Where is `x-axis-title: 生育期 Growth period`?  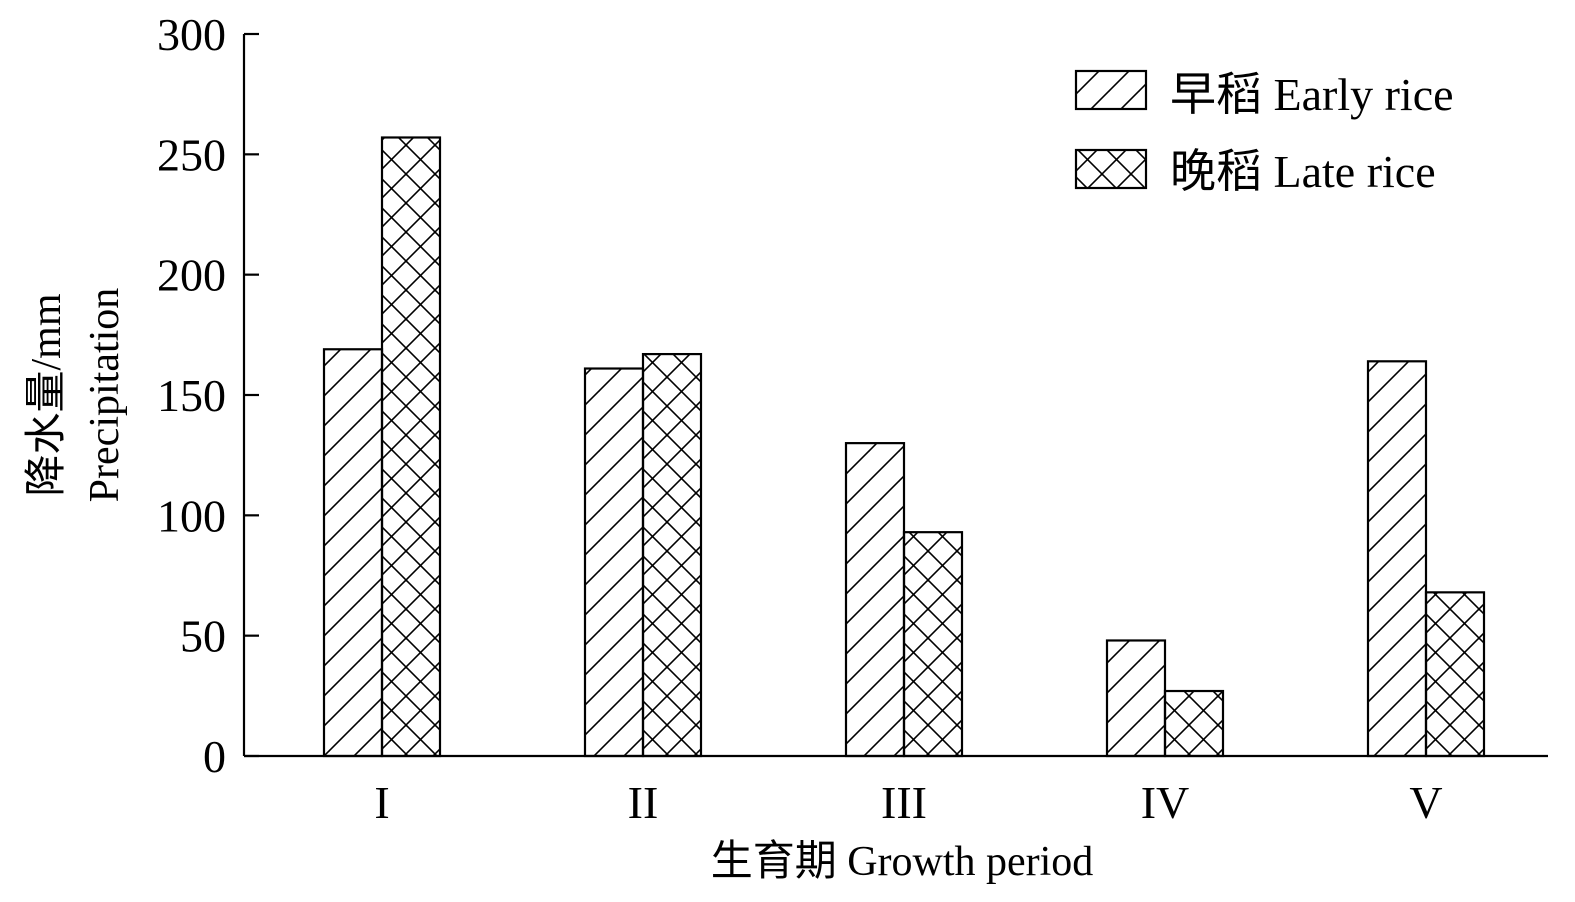
x-axis-title: 生育期 Growth period is located at coordinates (902, 861).